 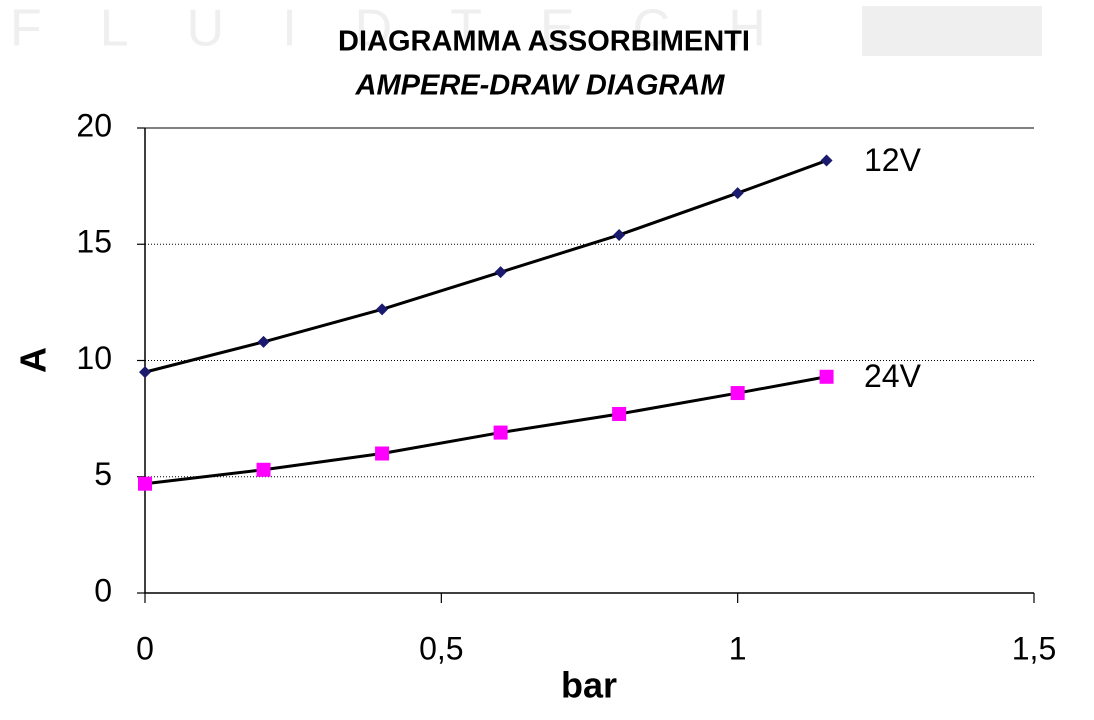 I want to click on watermark: FLUIDTECH, so click(x=417, y=29).